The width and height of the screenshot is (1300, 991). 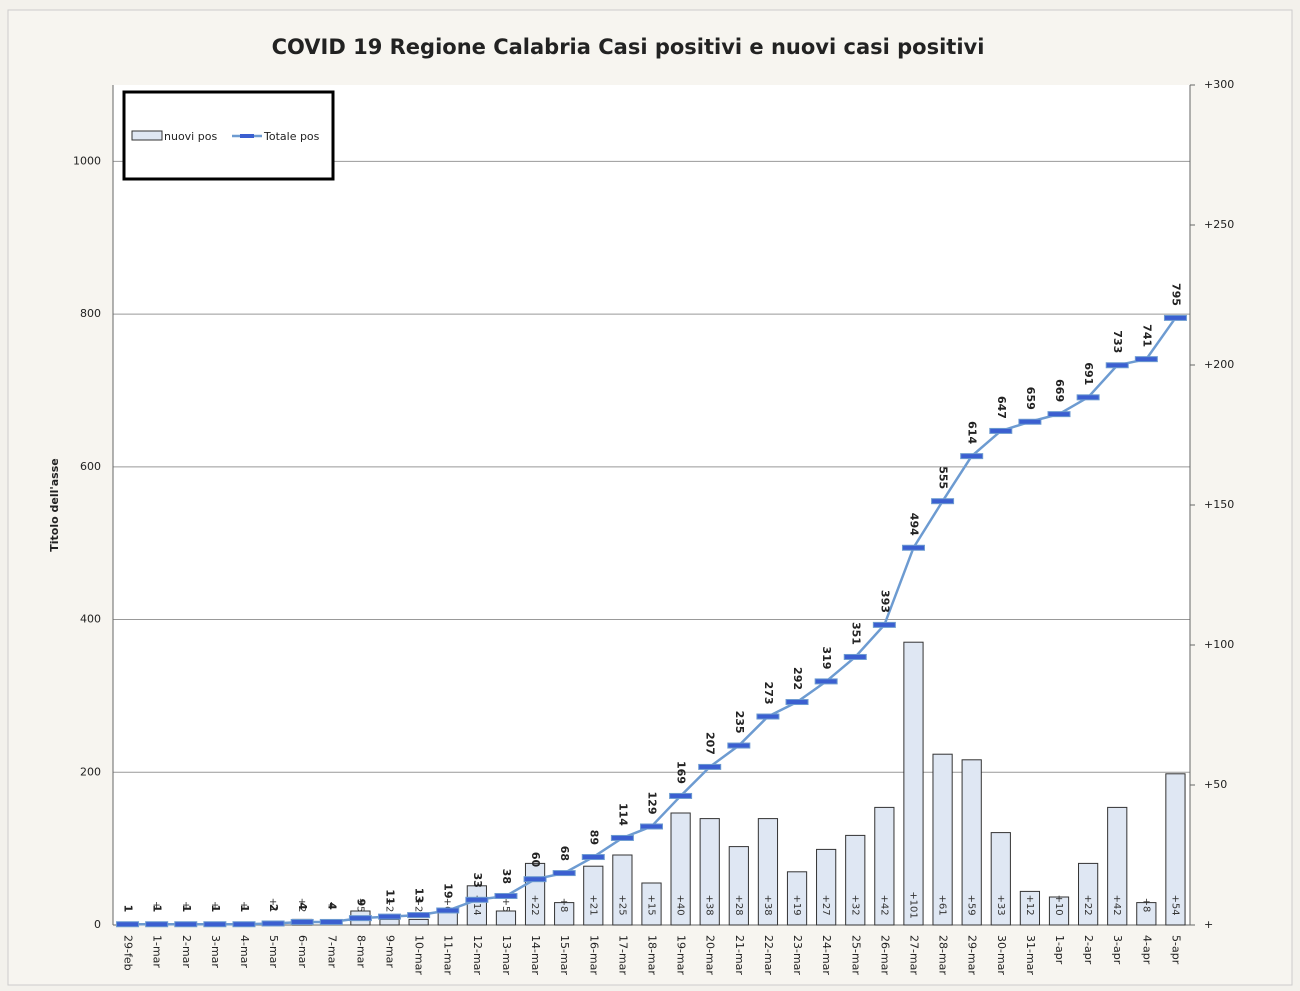 What do you see at coordinates (1001, 407) in the screenshot?
I see `line-value-label: 647` at bounding box center [1001, 407].